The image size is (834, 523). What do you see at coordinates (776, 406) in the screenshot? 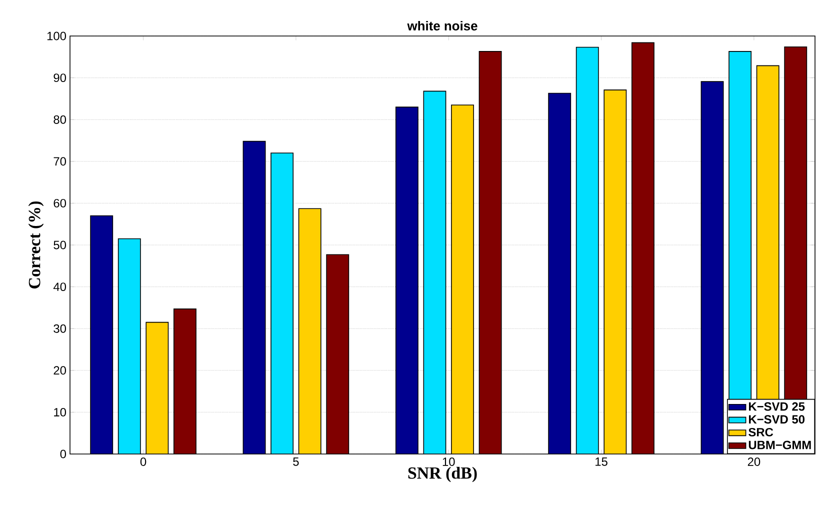
I see `legend-label: K−SVD 25` at bounding box center [776, 406].